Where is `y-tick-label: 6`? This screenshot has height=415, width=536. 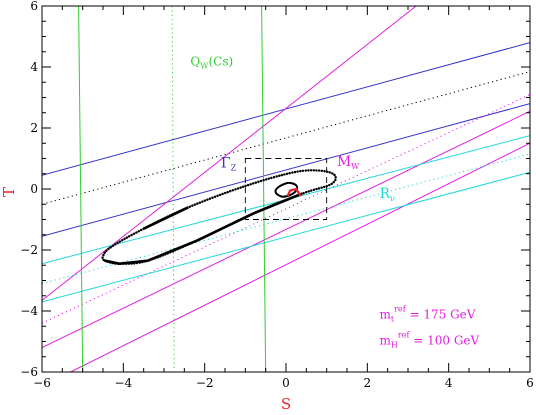
y-tick-label: 6 is located at coordinates (34, 6).